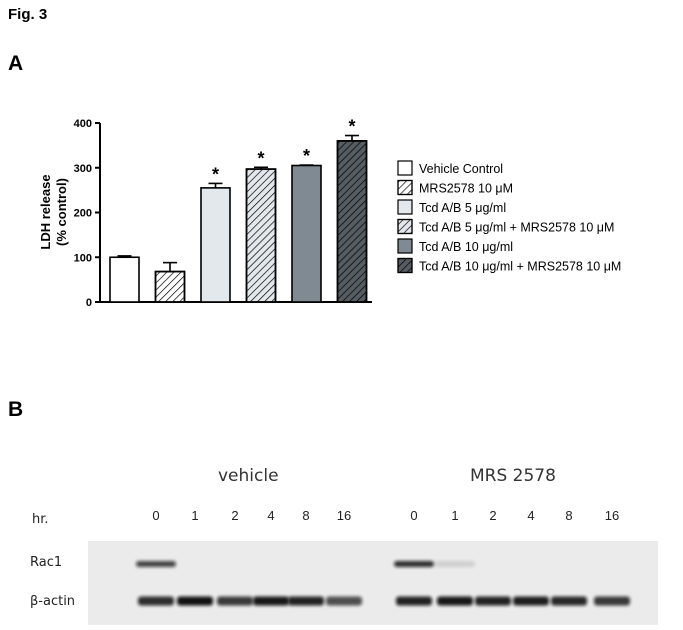 Image resolution: width=683 pixels, height=630 pixels. What do you see at coordinates (461, 169) in the screenshot?
I see `legend-label: Vehicle Control` at bounding box center [461, 169].